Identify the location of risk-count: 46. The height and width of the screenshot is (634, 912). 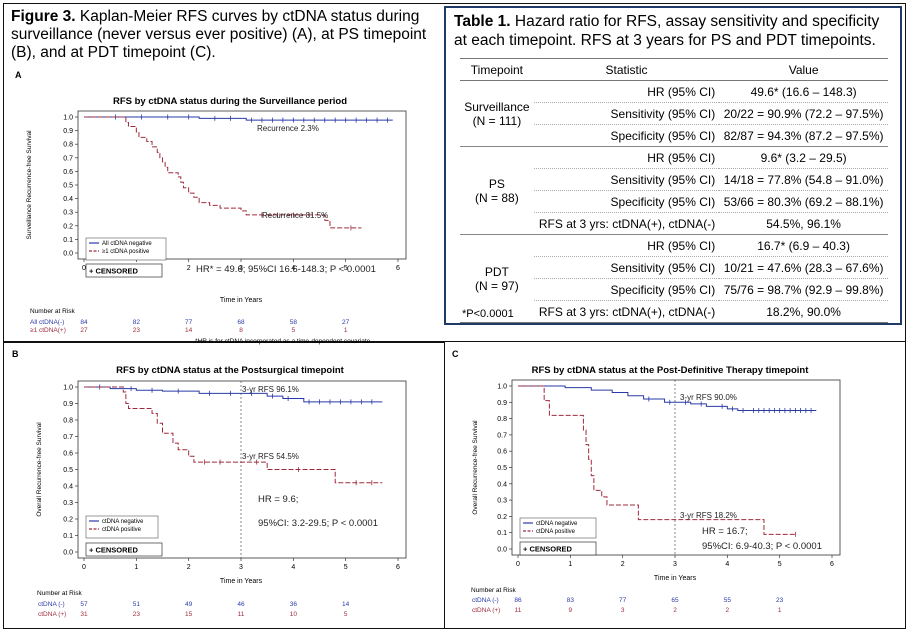
(241, 604).